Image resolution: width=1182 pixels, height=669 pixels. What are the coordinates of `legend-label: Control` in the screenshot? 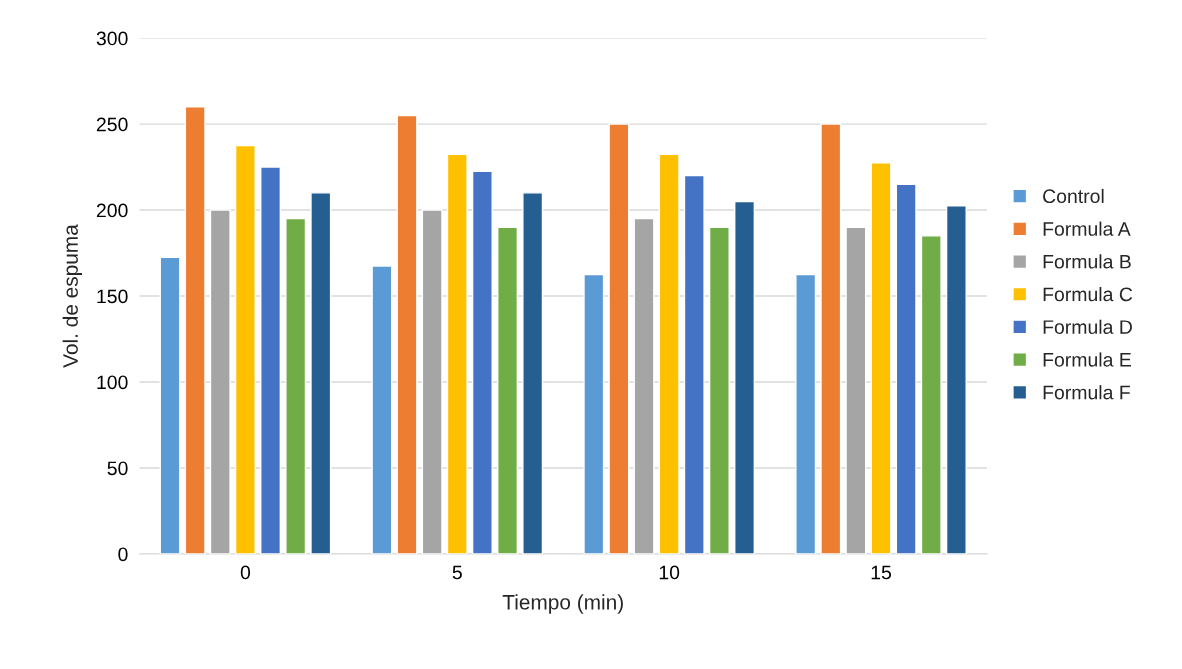 It's located at (1073, 196).